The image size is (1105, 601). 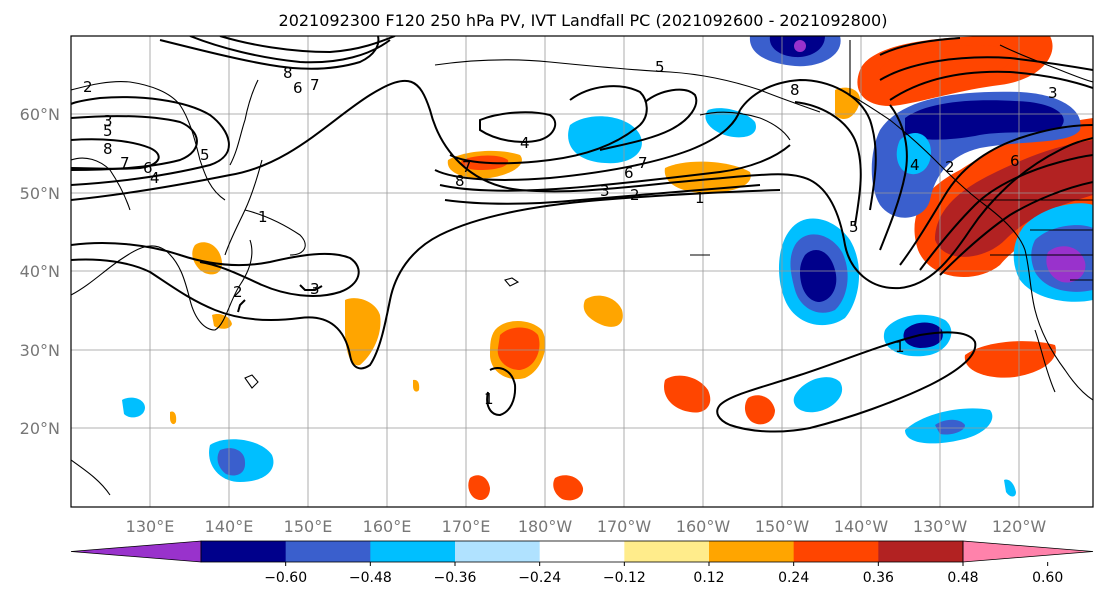 I want to click on colorbar-tick-label: −0.24, so click(x=539, y=578).